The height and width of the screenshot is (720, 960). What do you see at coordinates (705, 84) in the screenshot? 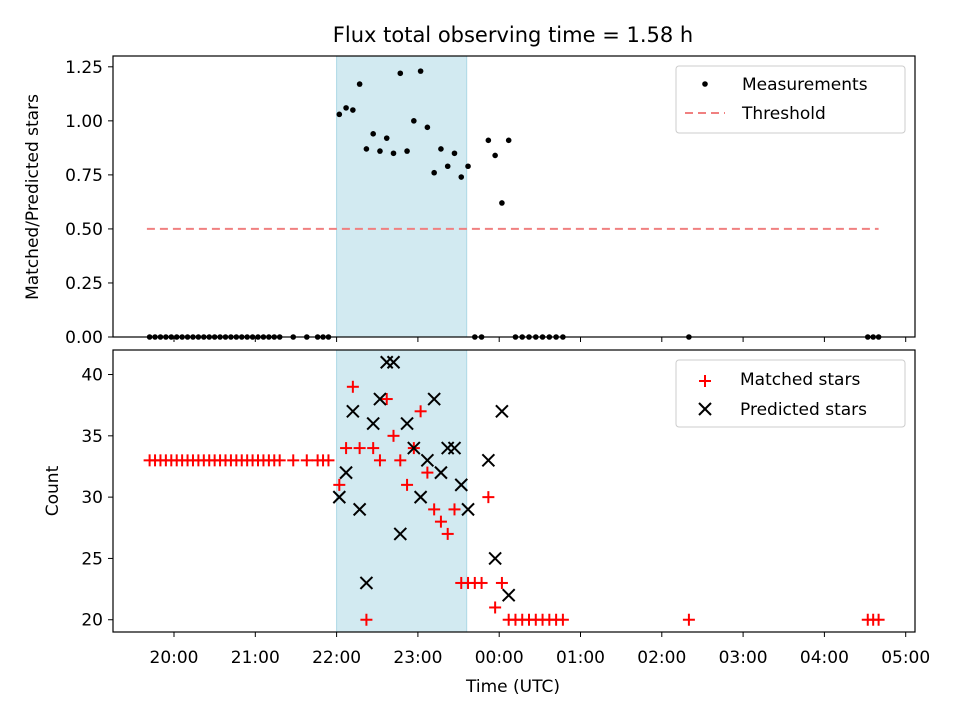
I see `legend-measurements-marker` at bounding box center [705, 84].